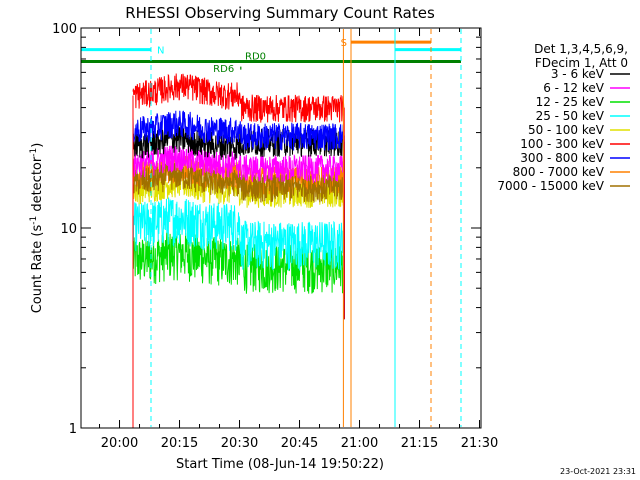  Describe the element at coordinates (37, 186) in the screenshot. I see `y-axis-label-part2: detector` at that location.